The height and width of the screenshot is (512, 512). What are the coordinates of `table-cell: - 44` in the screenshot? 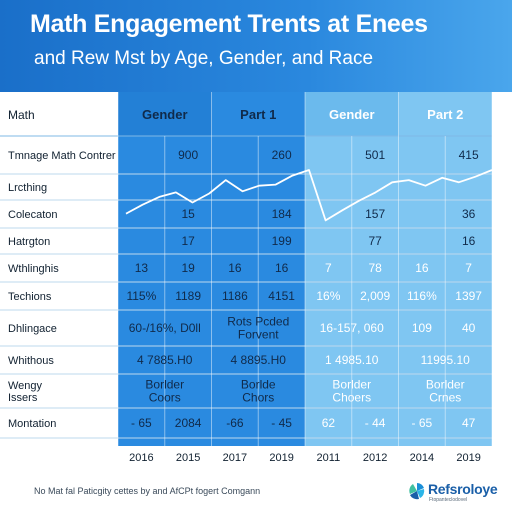 It's located at (375, 423).